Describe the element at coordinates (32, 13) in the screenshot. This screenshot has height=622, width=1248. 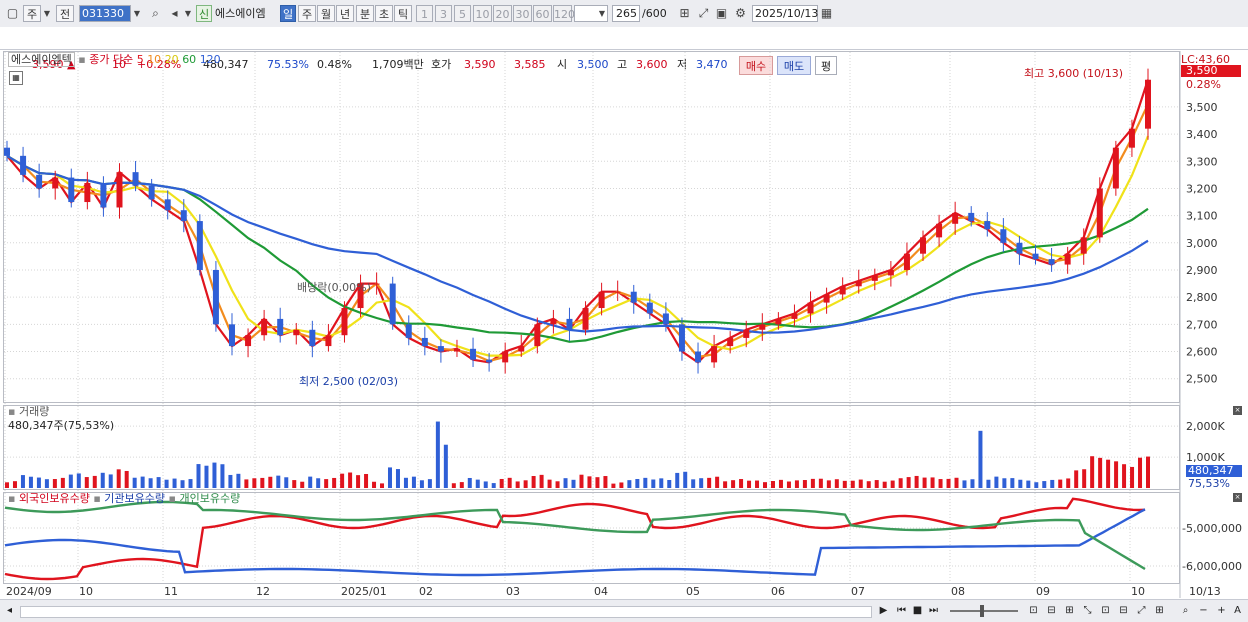
I see `period-select: 주` at that location.